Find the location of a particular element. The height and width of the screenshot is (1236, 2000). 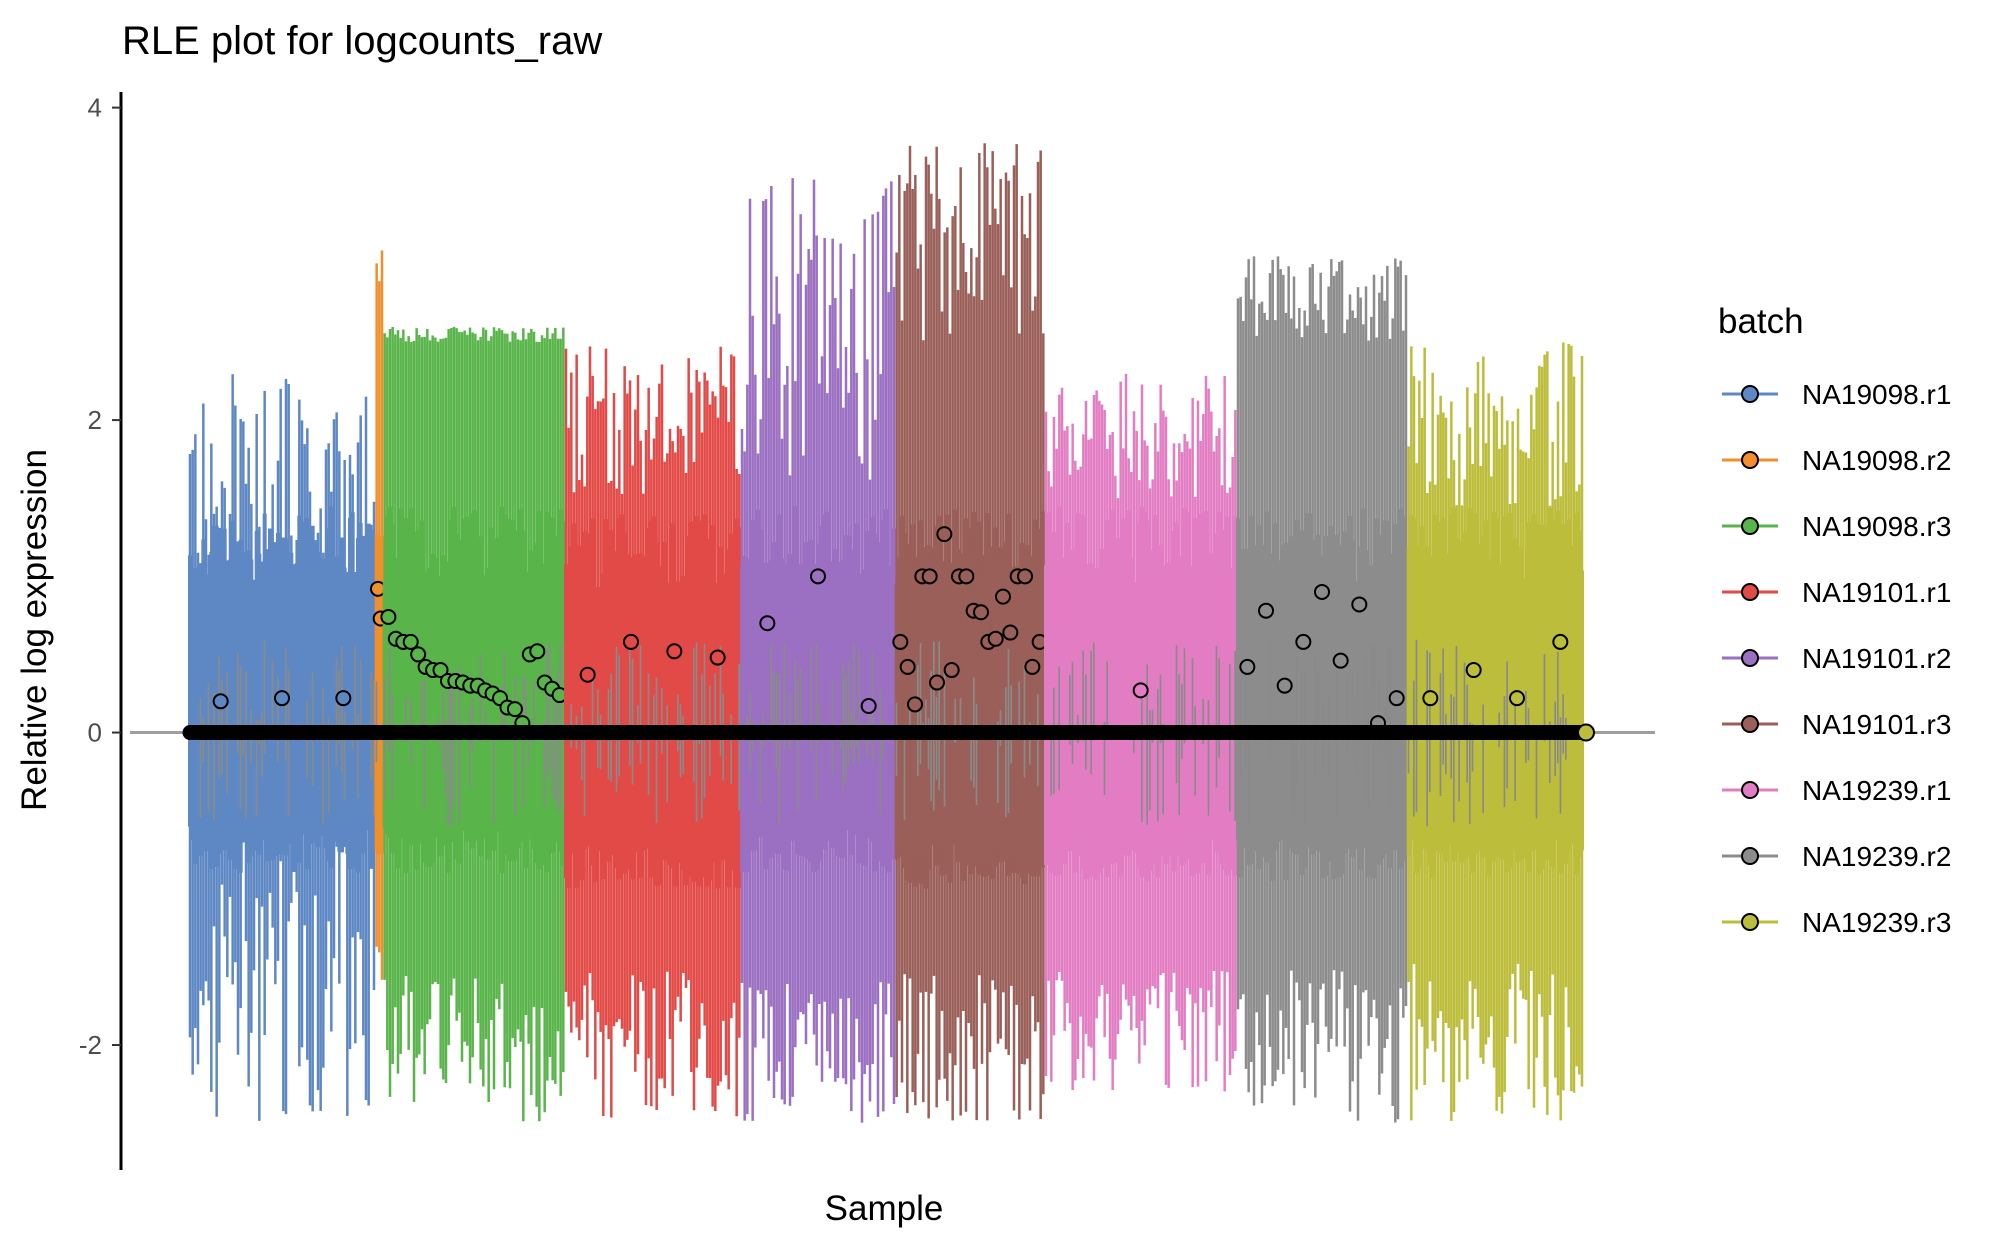

series-NA19101.r2 is located at coordinates (818, 650).